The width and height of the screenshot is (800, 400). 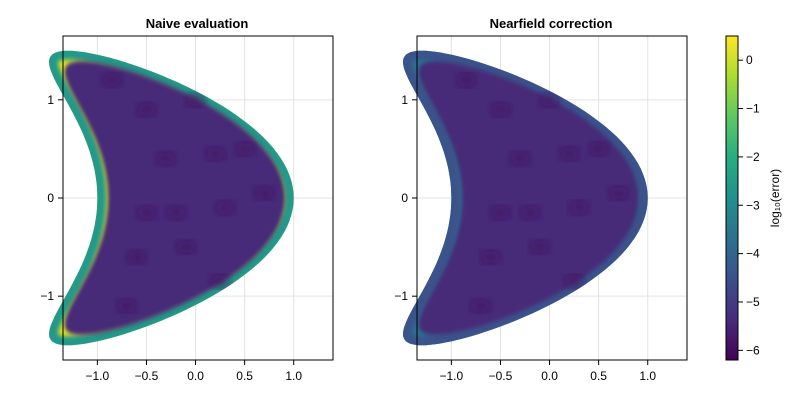 What do you see at coordinates (753, 157) in the screenshot?
I see `colorbar-tick-label: −2` at bounding box center [753, 157].